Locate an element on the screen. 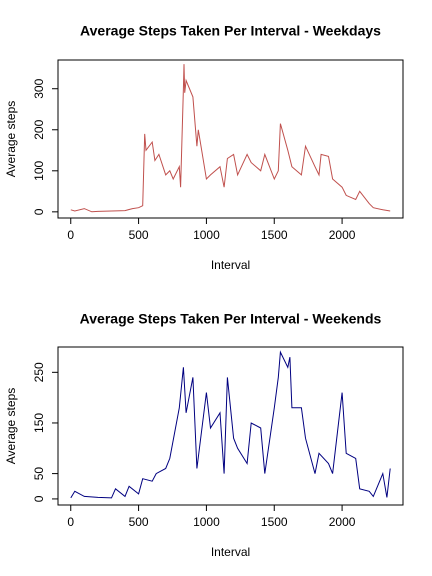 The height and width of the screenshot is (576, 432). y-tick-label: 200 is located at coordinates (39, 129).